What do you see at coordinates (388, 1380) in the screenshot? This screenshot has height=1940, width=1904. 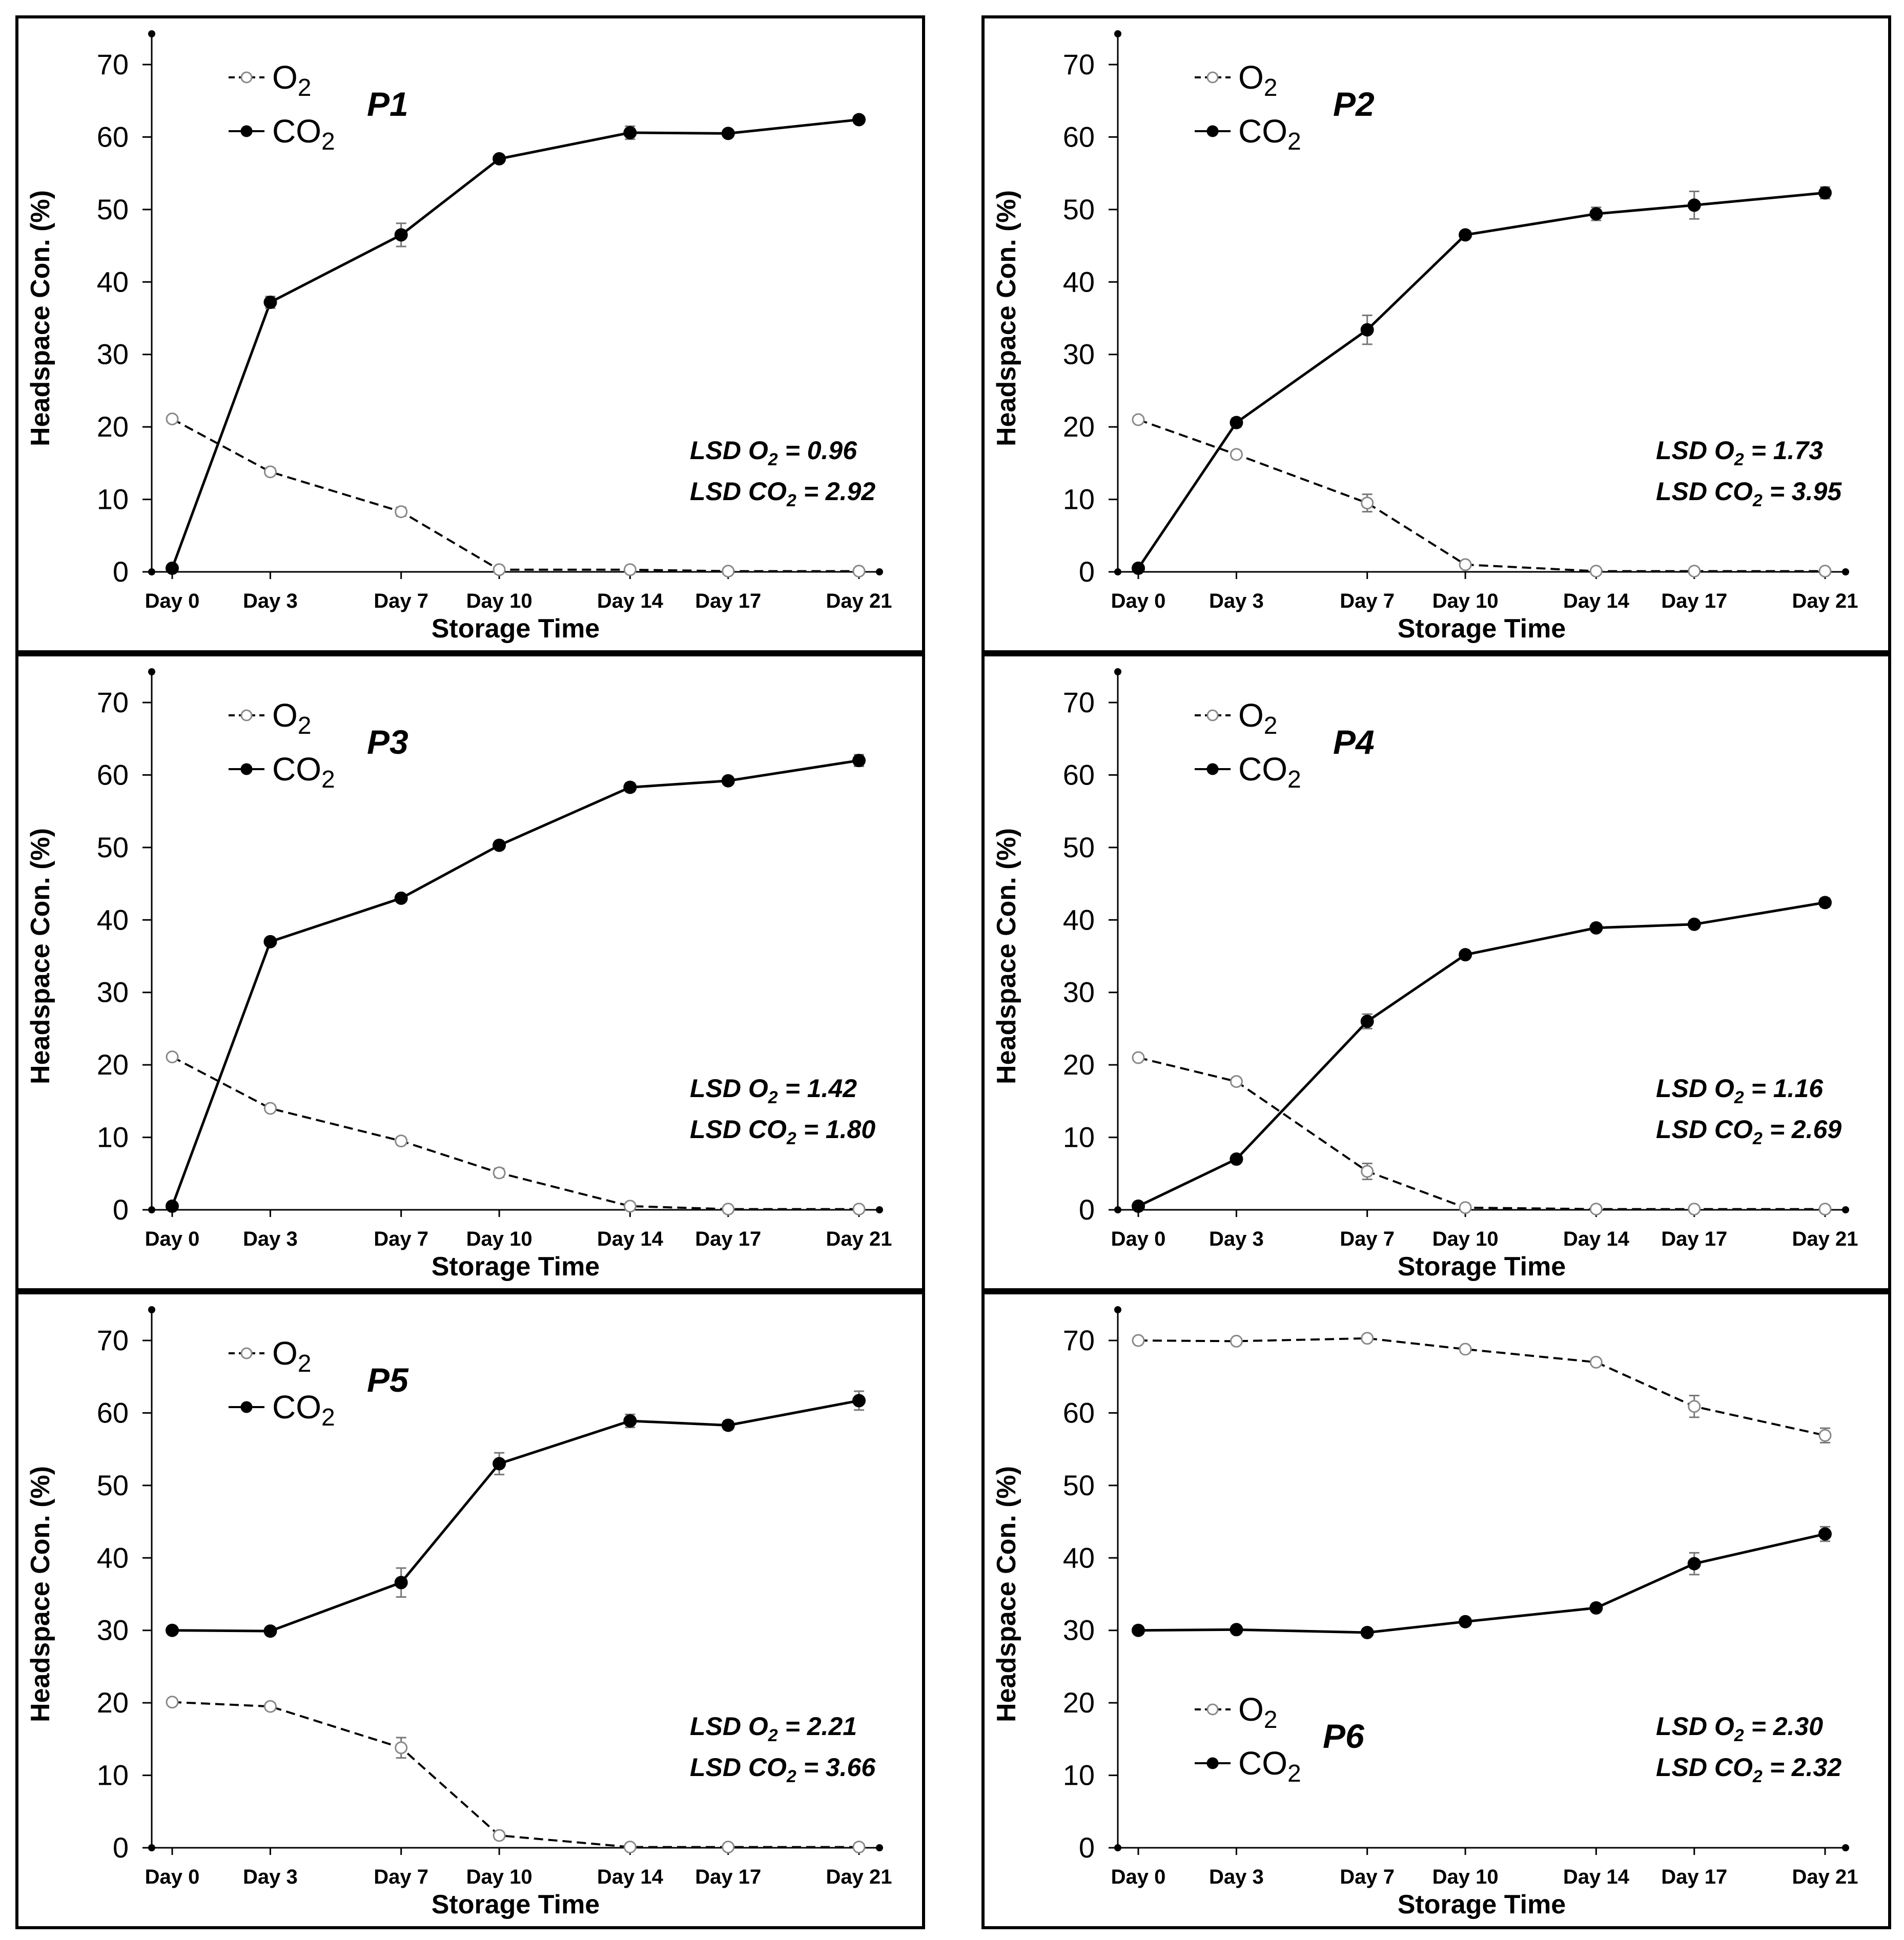 I see `panel-label: P5` at bounding box center [388, 1380].